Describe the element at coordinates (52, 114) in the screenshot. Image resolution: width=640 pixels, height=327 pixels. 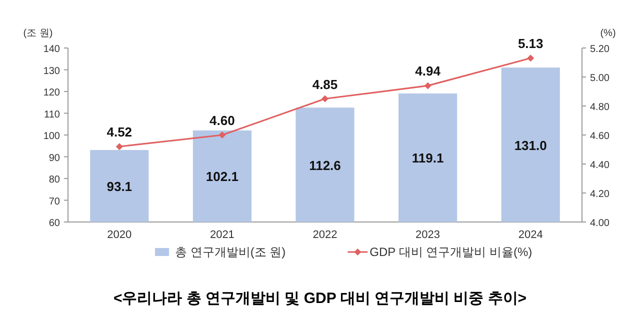
I see `y-tick-label: 110` at that location.